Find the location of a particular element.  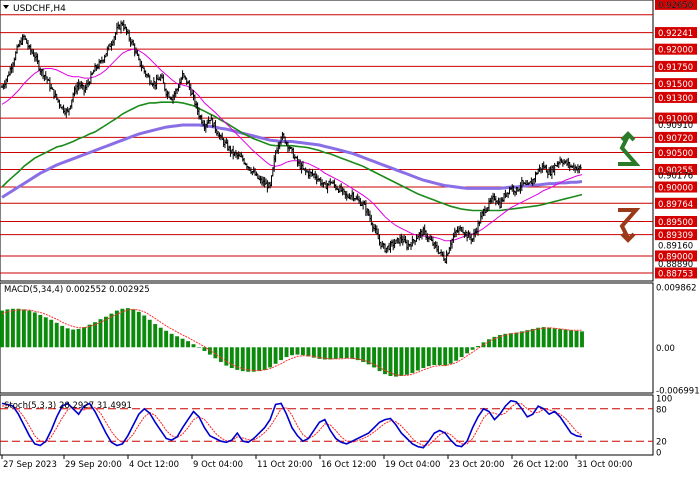

price-level-label: 0.91750 is located at coordinates (675, 68).